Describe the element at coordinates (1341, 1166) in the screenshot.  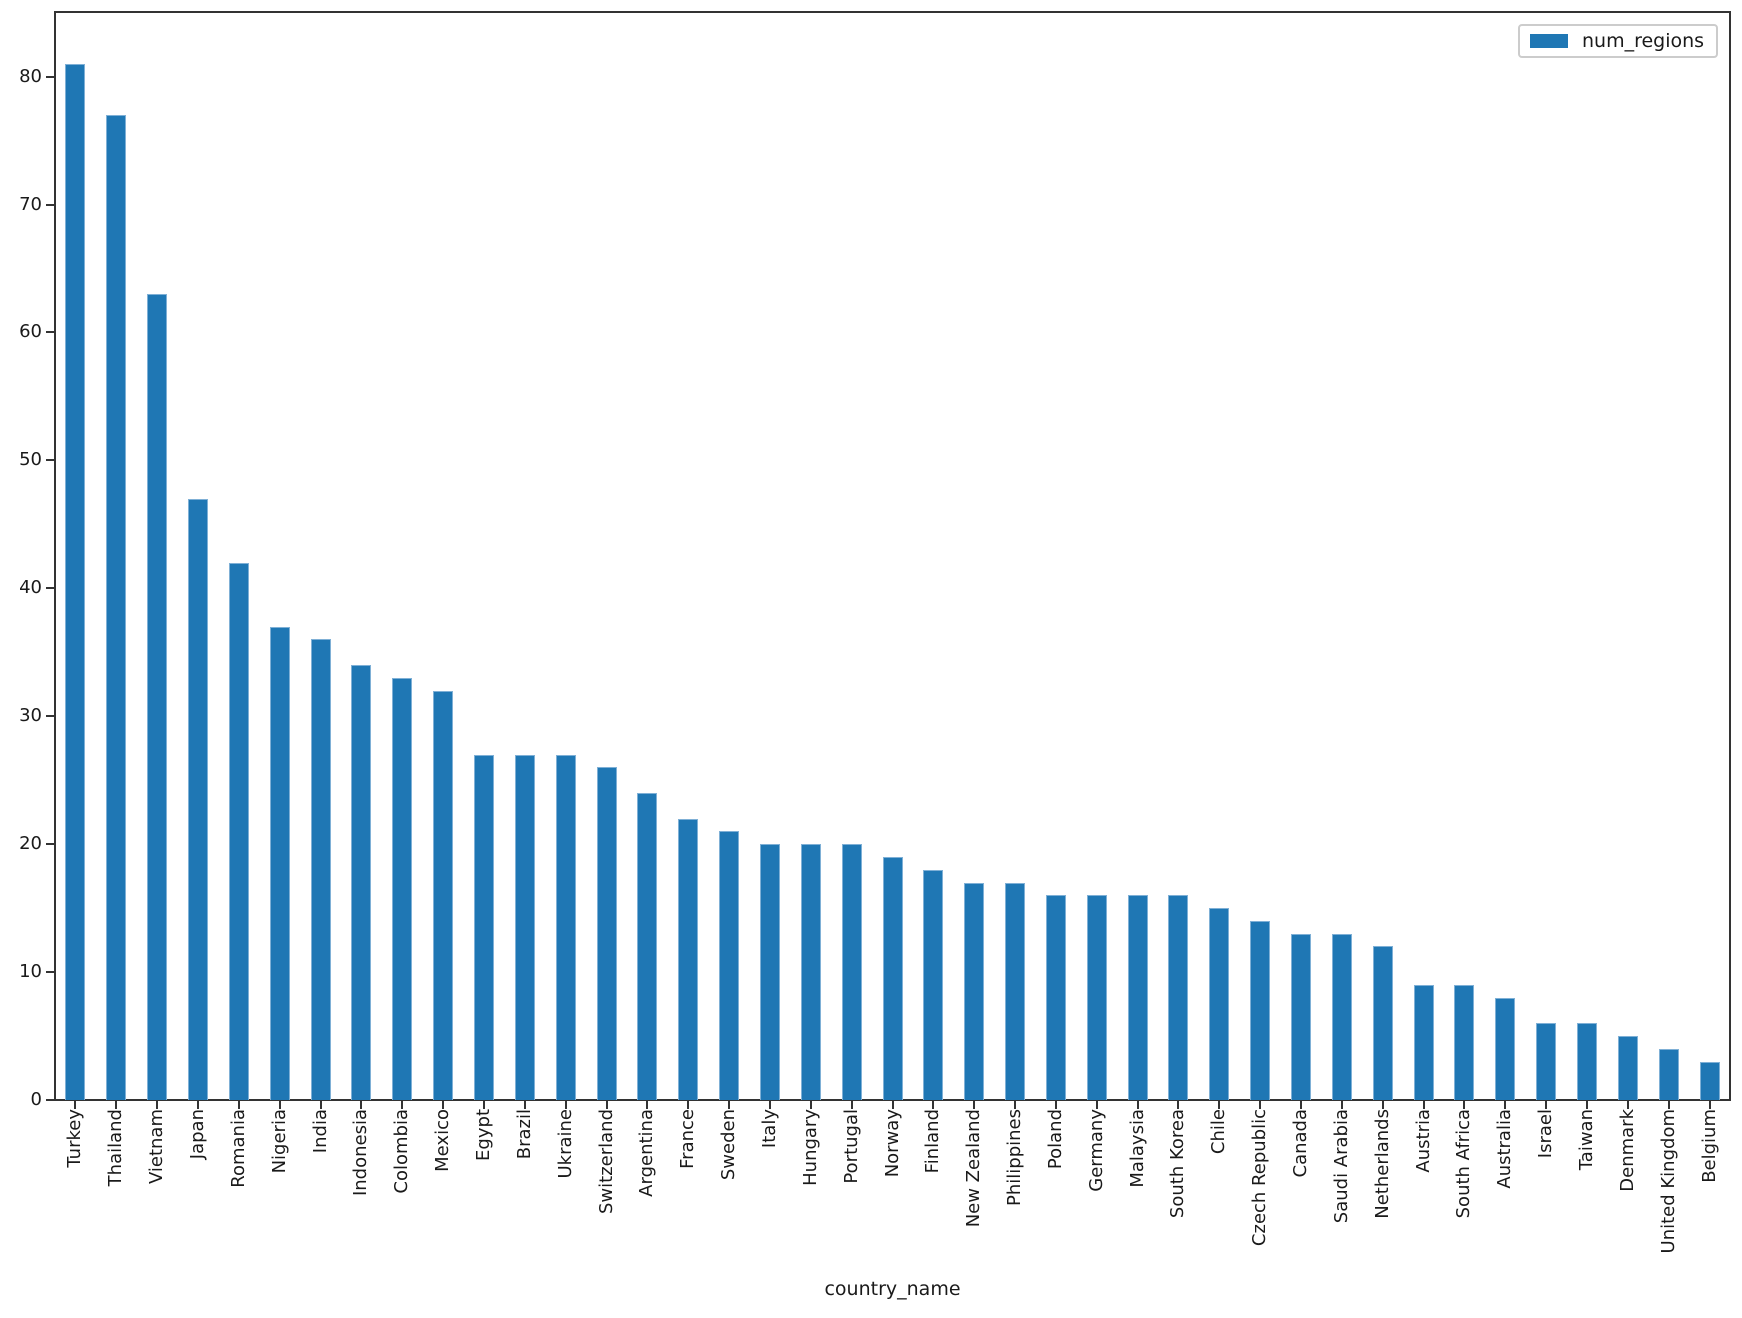
I see `x-tick-label: Saudi Arabia` at that location.